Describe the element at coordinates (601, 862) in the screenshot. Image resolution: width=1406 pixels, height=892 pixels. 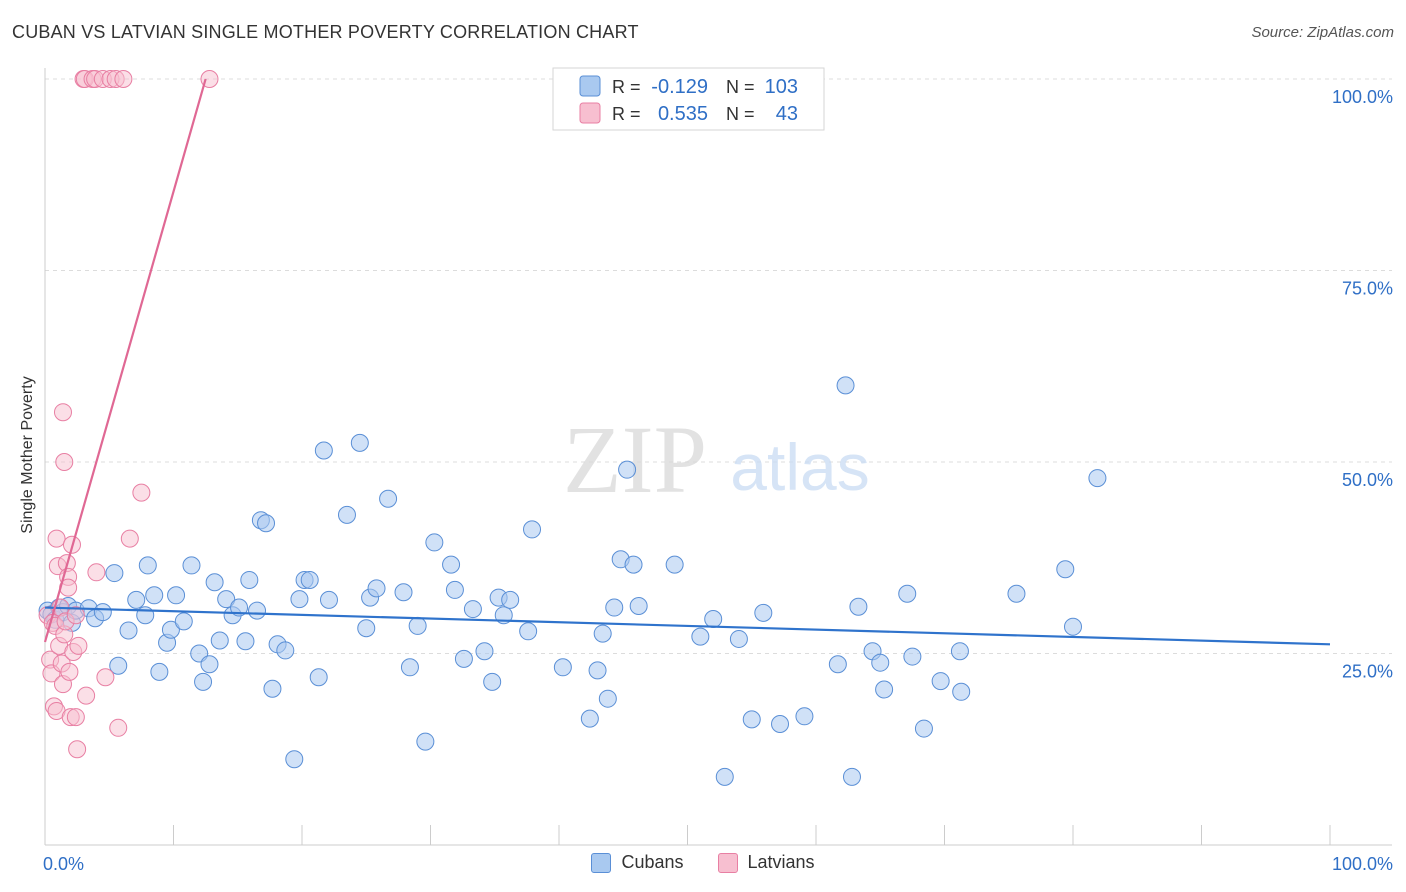
I see `legend-swatch-cubans-bottom` at that location.